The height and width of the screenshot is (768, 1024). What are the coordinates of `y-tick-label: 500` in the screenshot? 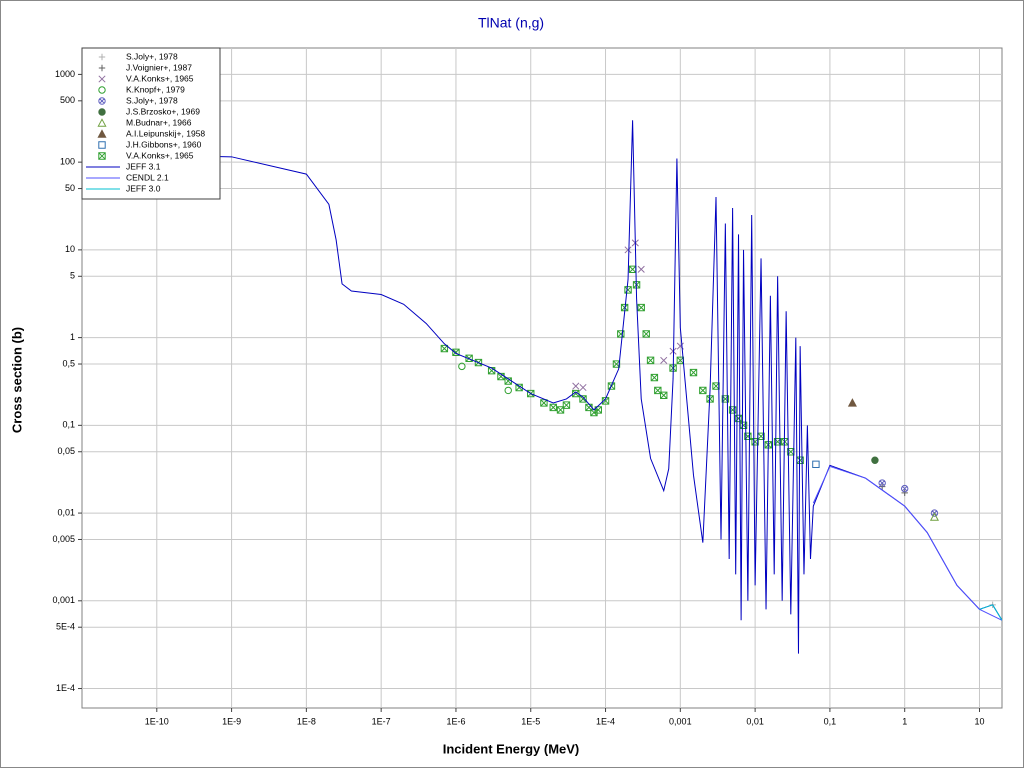 It's located at (67, 100).